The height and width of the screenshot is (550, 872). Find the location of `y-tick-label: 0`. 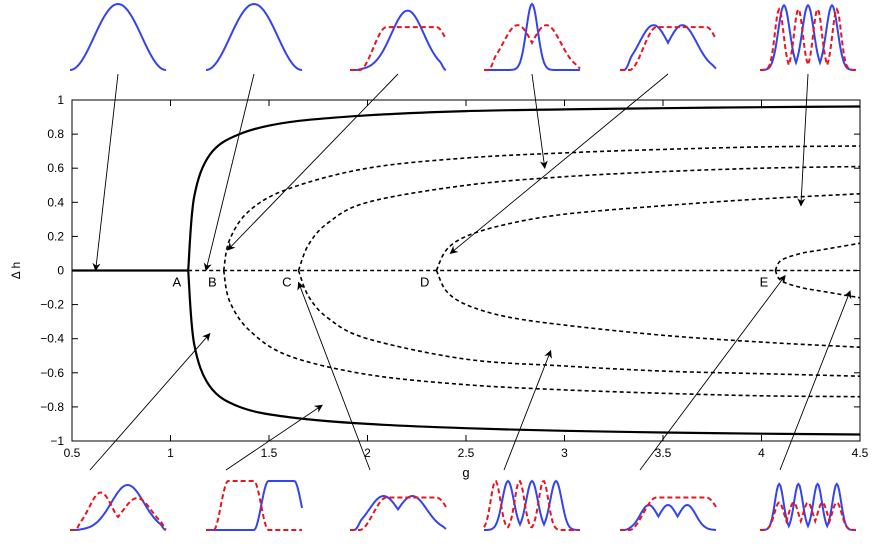

y-tick-label: 0 is located at coordinates (60, 271).